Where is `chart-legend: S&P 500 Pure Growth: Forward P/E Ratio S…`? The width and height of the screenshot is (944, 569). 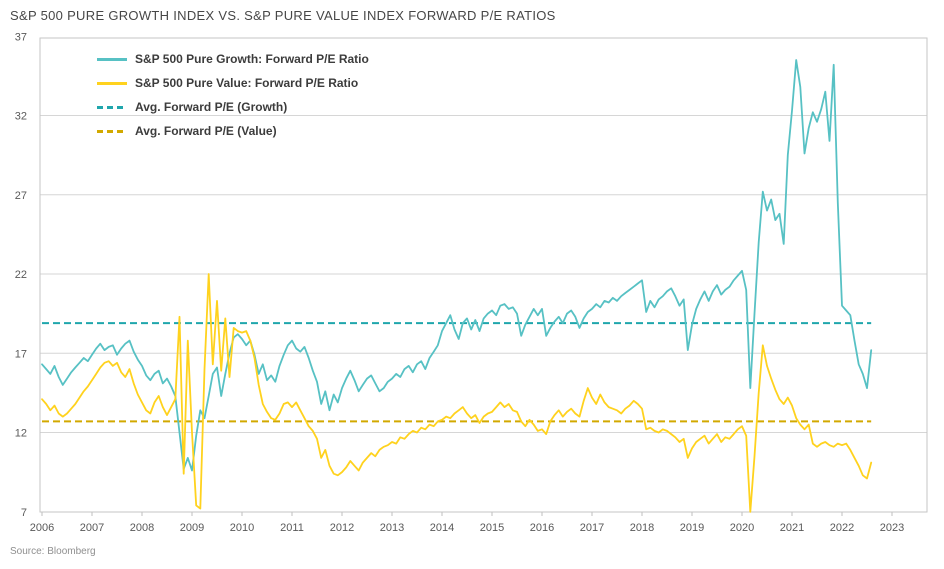 chart-legend: S&P 500 Pure Growth: Forward P/E Ratio S… is located at coordinates (233, 95).